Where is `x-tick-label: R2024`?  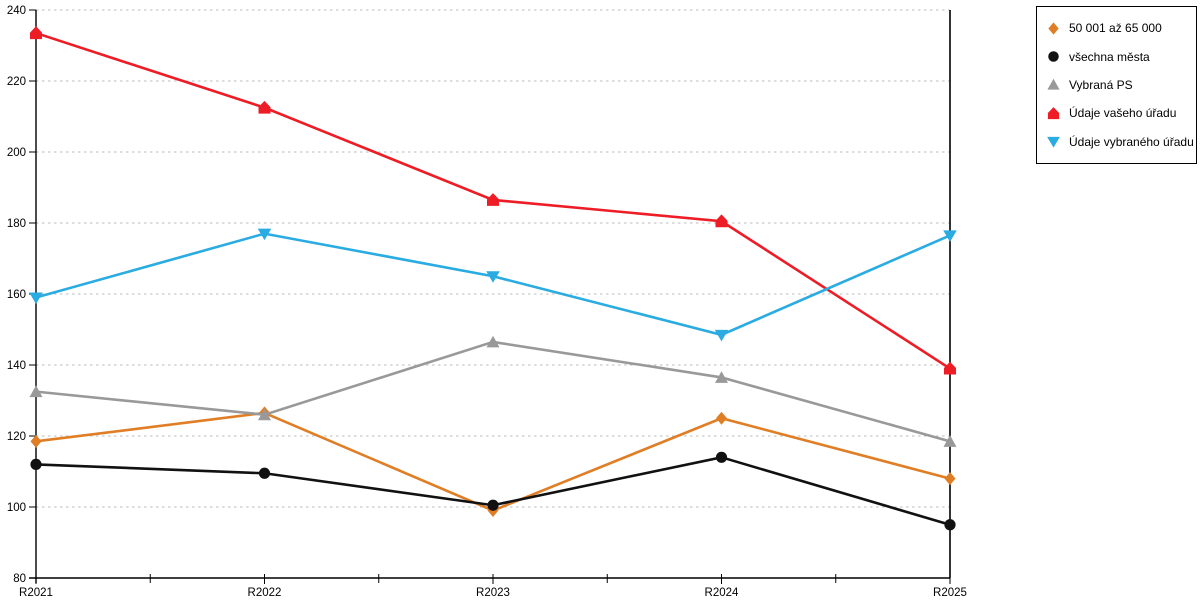 x-tick-label: R2024 is located at coordinates (722, 593).